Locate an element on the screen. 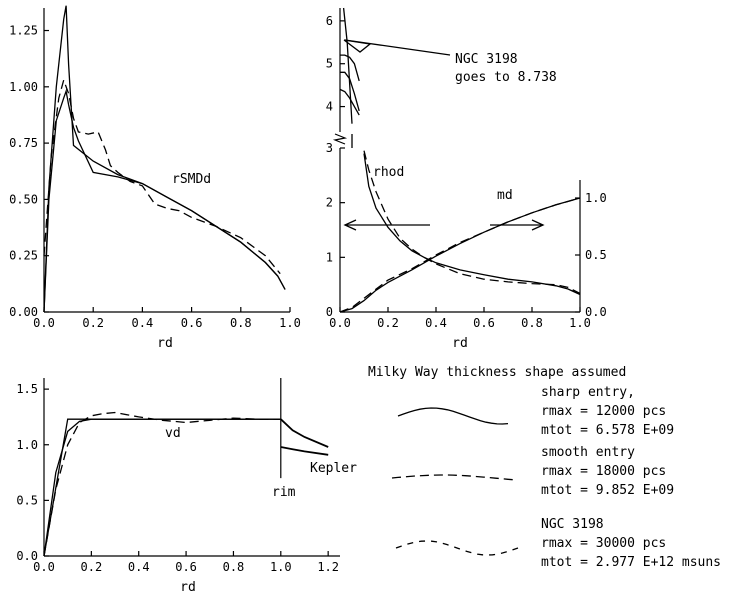 The height and width of the screenshot is (594, 755). y-tick-label-left-upper: 5 is located at coordinates (329, 64).